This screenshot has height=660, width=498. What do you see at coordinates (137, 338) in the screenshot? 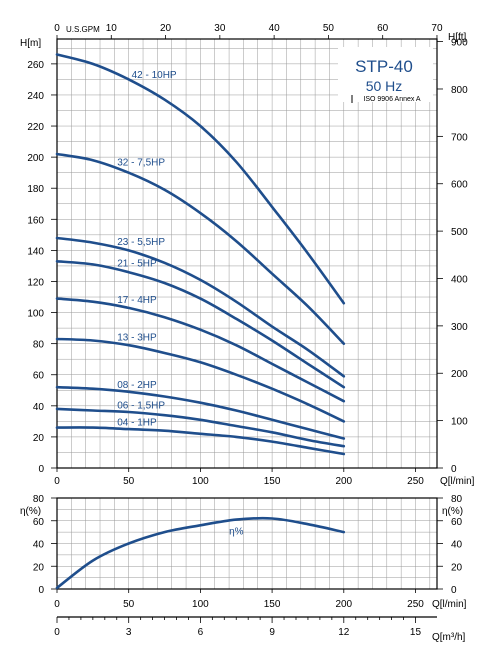
I see `curve-label-6: 13 - 3HP` at bounding box center [137, 338].